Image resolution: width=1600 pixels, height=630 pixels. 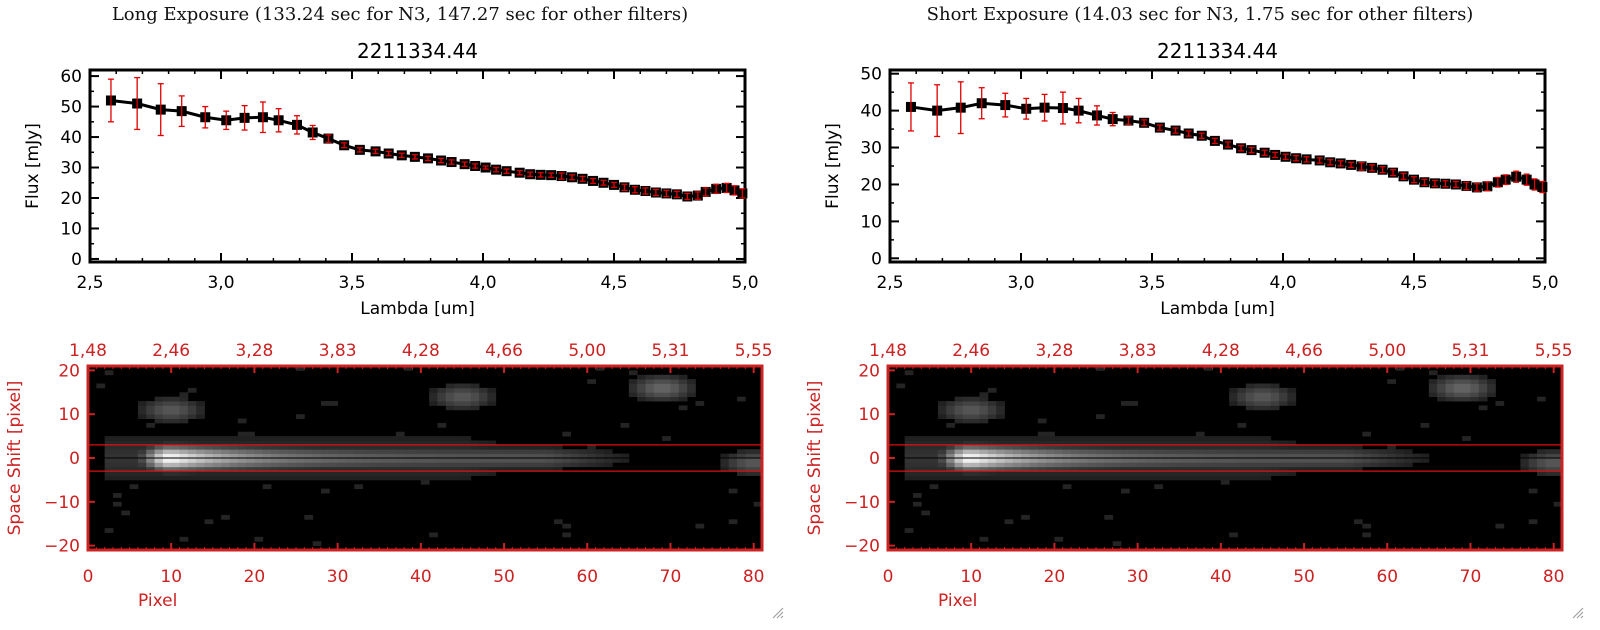 I want to click on x-tick-label: 50, so click(x=504, y=577).